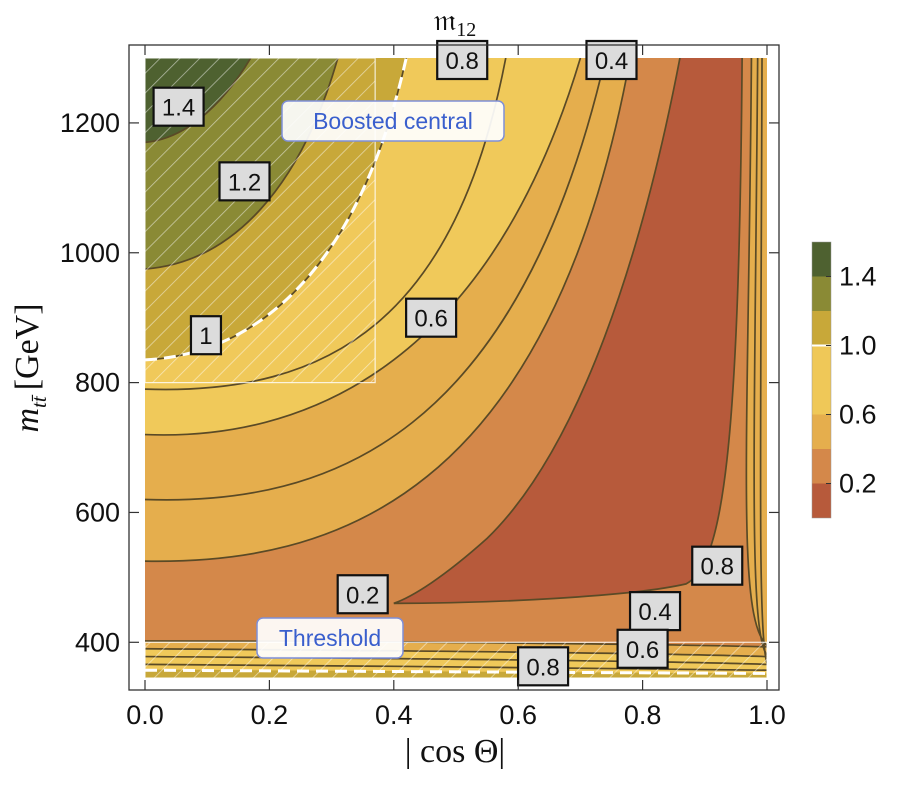 Image resolution: width=897 pixels, height=785 pixels. I want to click on contour-label-text: 1.2, so click(244, 182).